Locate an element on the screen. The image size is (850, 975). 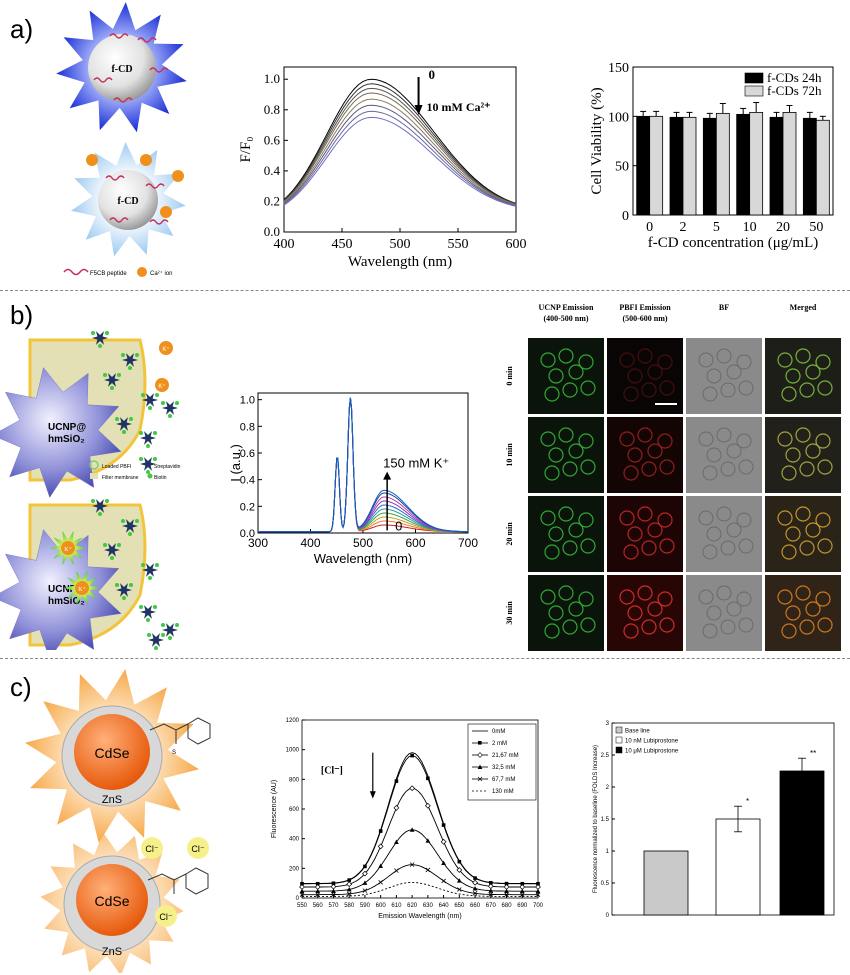
significance-mark: * is located at coordinates (747, 801).